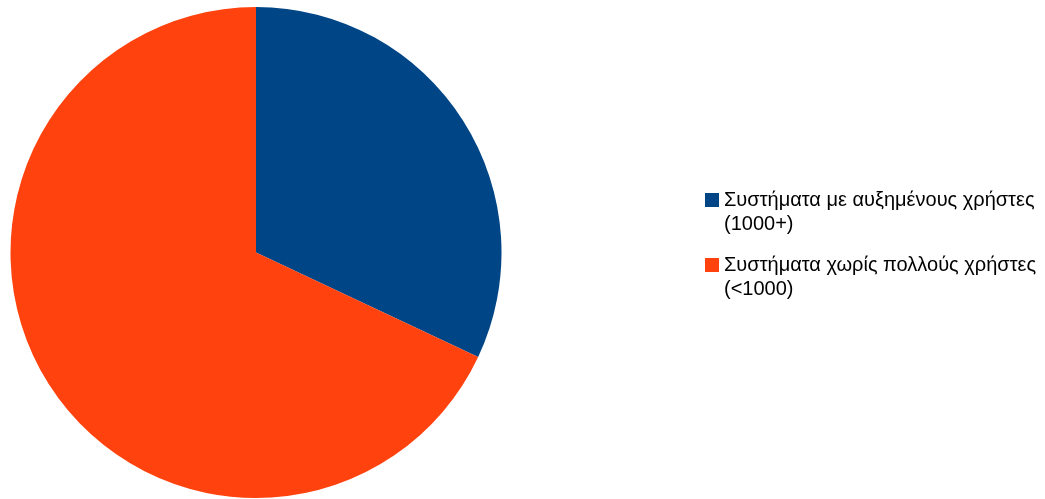  What do you see at coordinates (880, 211) in the screenshot?
I see `legend-label: Συστήματα με αυξημένους χρήστες (1000+)` at bounding box center [880, 211].